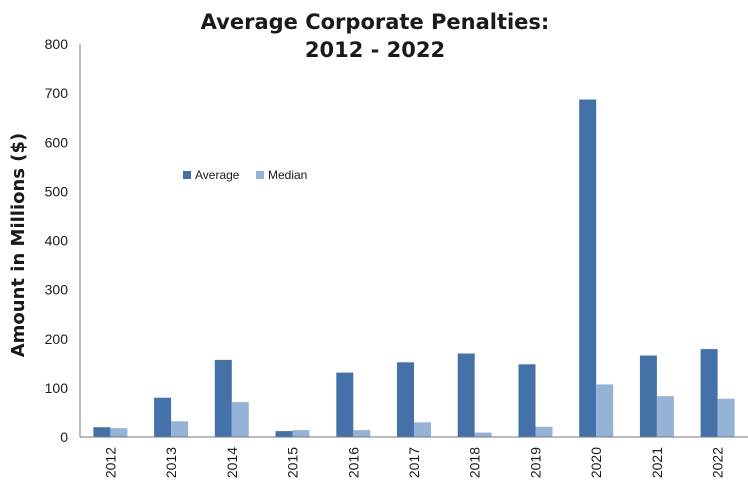 This screenshot has width=748, height=485. Describe the element at coordinates (57, 388) in the screenshot. I see `y-tick-label: 100` at that location.